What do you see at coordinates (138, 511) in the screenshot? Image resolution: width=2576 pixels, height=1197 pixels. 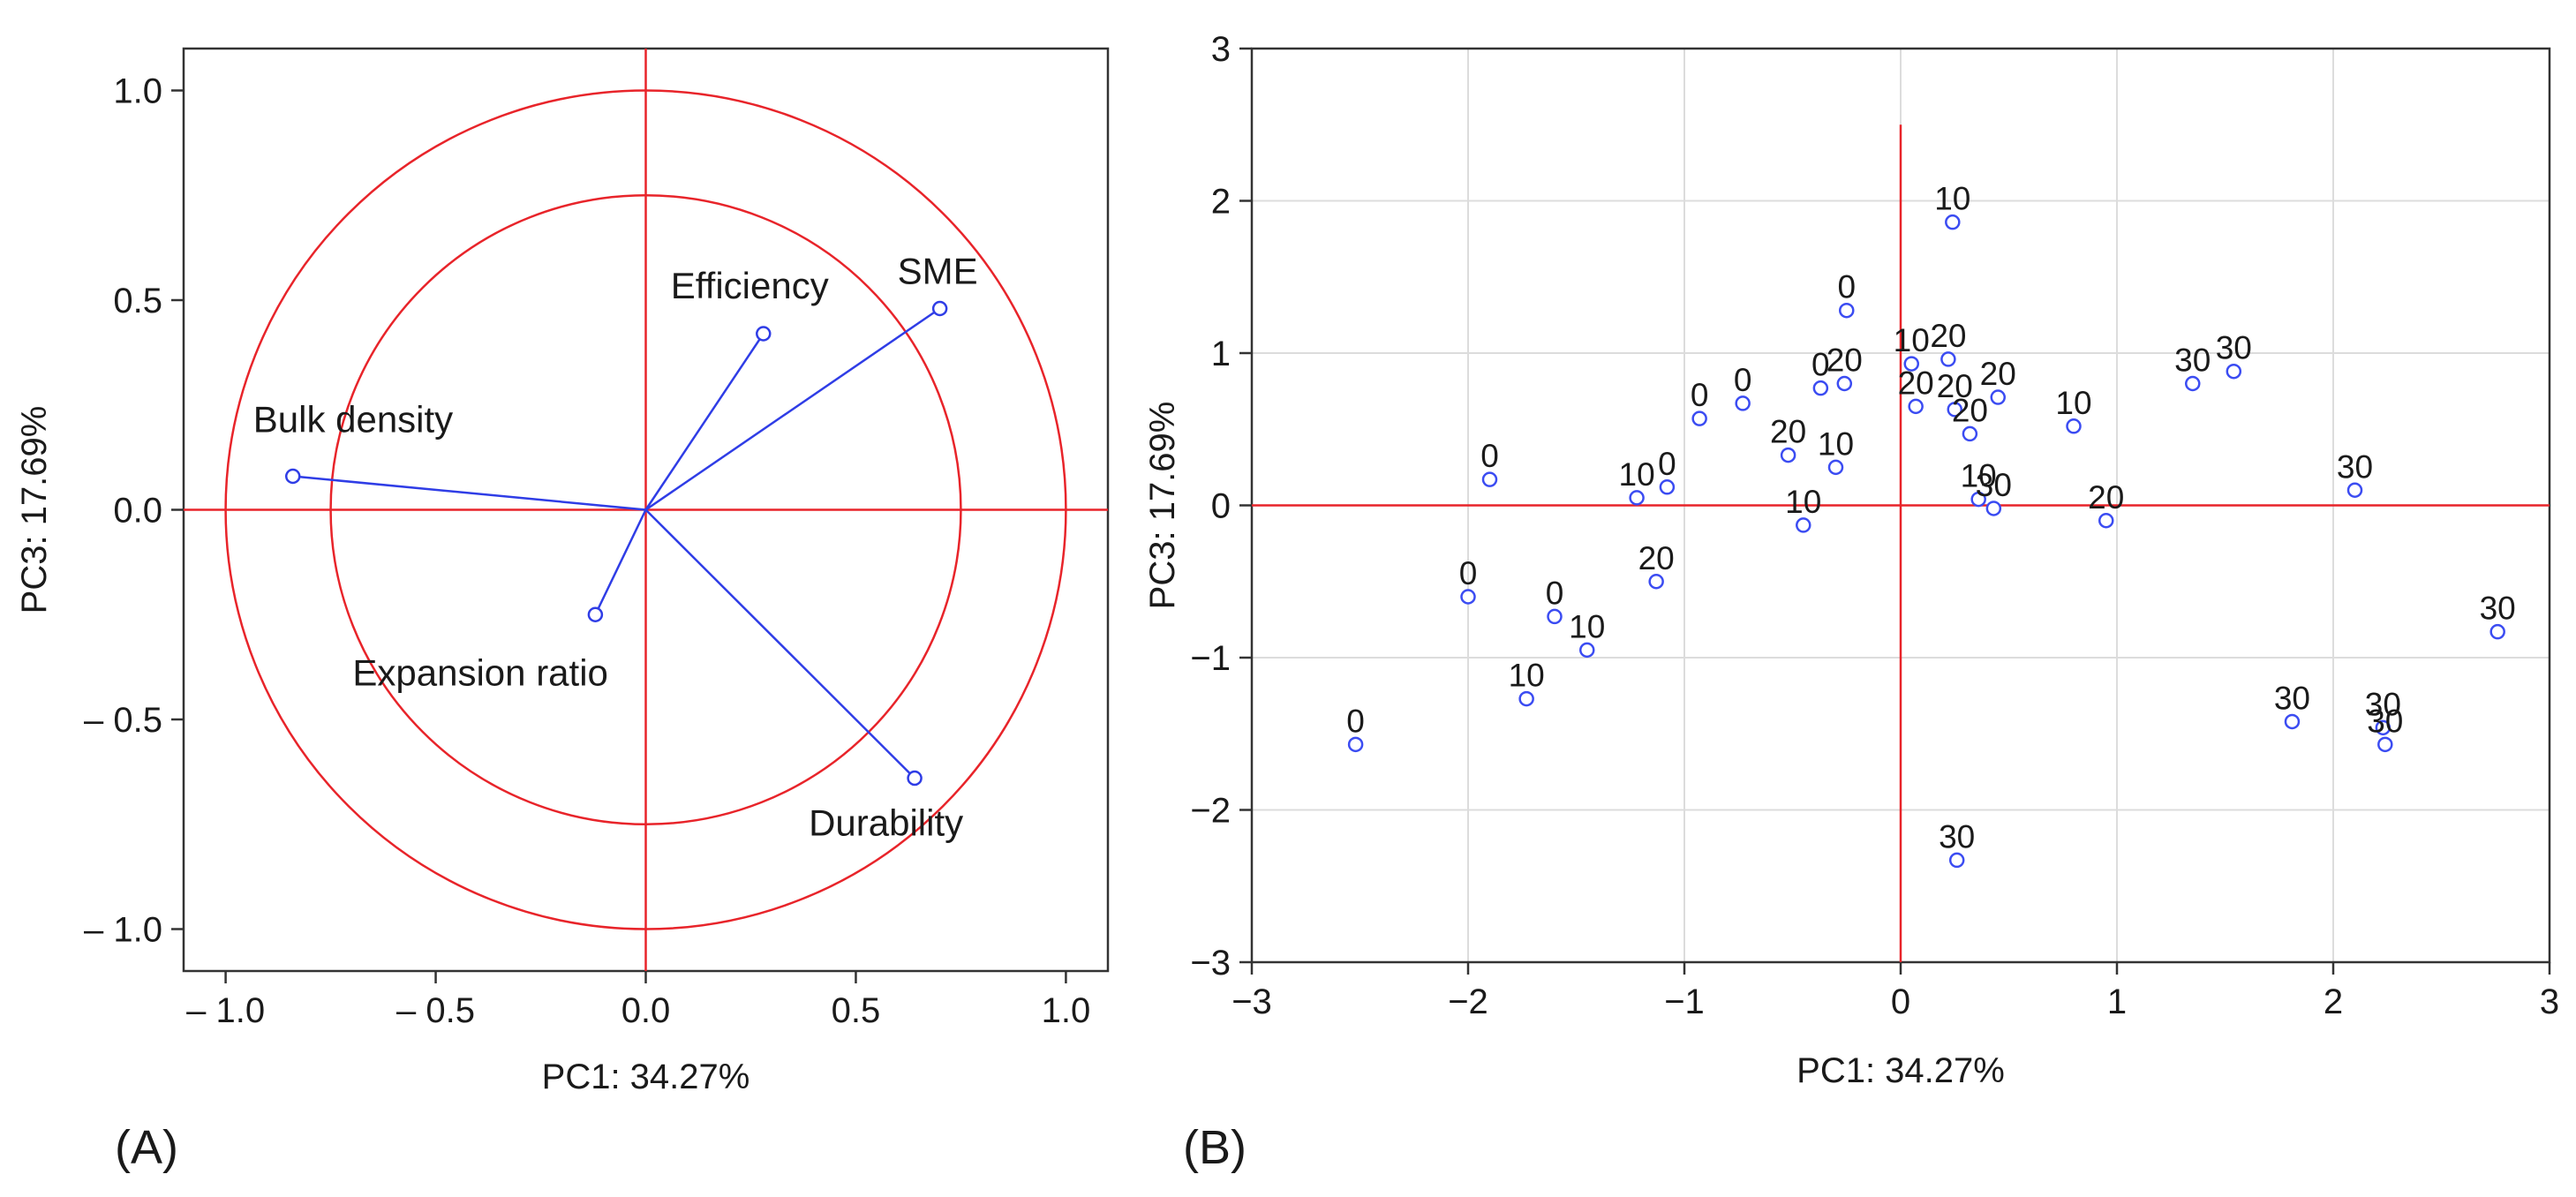 I see `y-tick-label: 0.0` at bounding box center [138, 511].